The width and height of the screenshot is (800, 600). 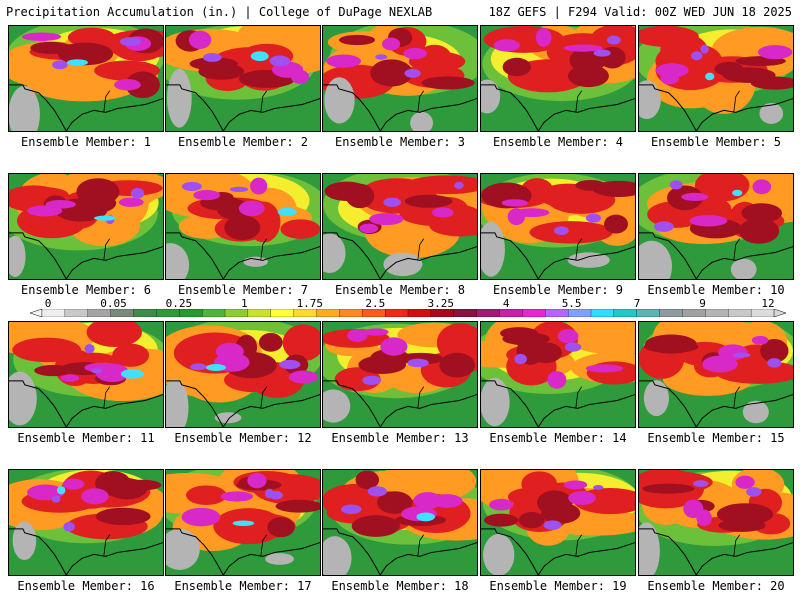 I want to click on ensemble-member-label: Ensemble Member: 14, so click(x=558, y=438).